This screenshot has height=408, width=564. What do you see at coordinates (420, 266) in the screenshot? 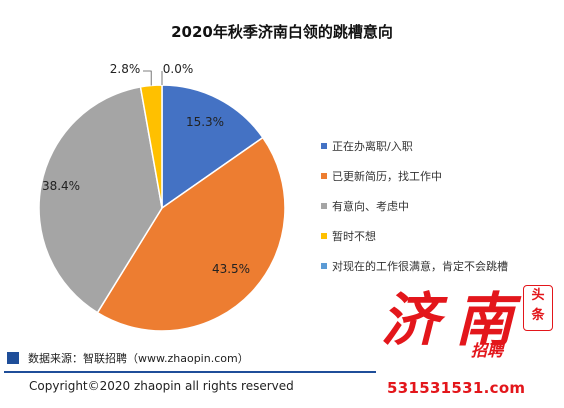
I see `legend-label-4: 对现在的工作很满意，肯定不会跳槽` at bounding box center [420, 266].